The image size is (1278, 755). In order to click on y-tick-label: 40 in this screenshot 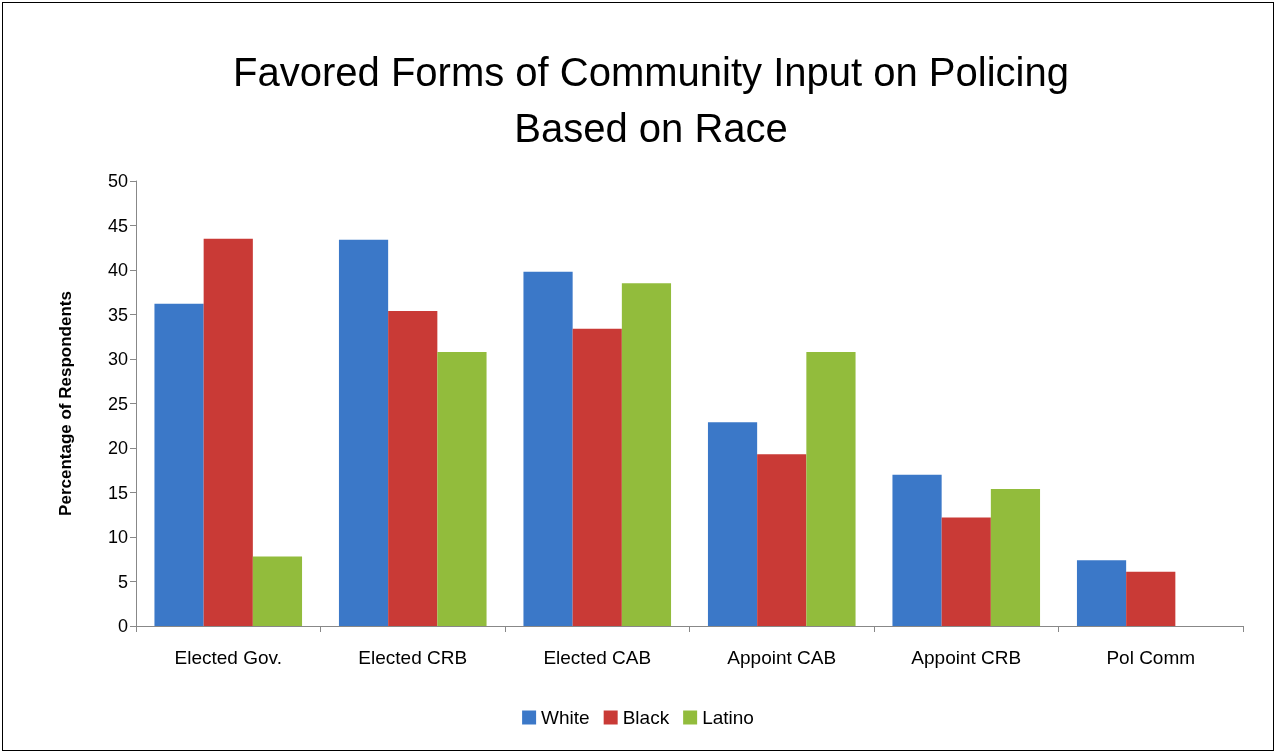, I will do `click(117, 270)`.